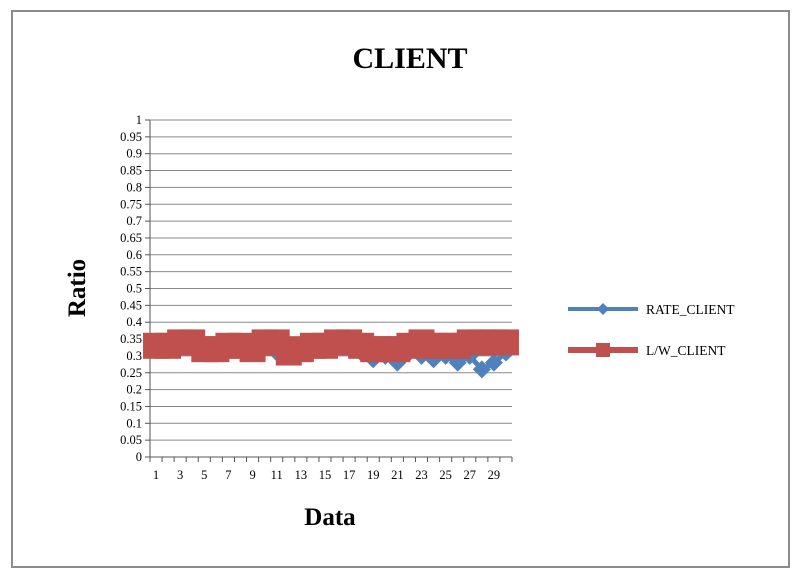  What do you see at coordinates (134, 187) in the screenshot?
I see `y-tick-label: 0.8` at bounding box center [134, 187].